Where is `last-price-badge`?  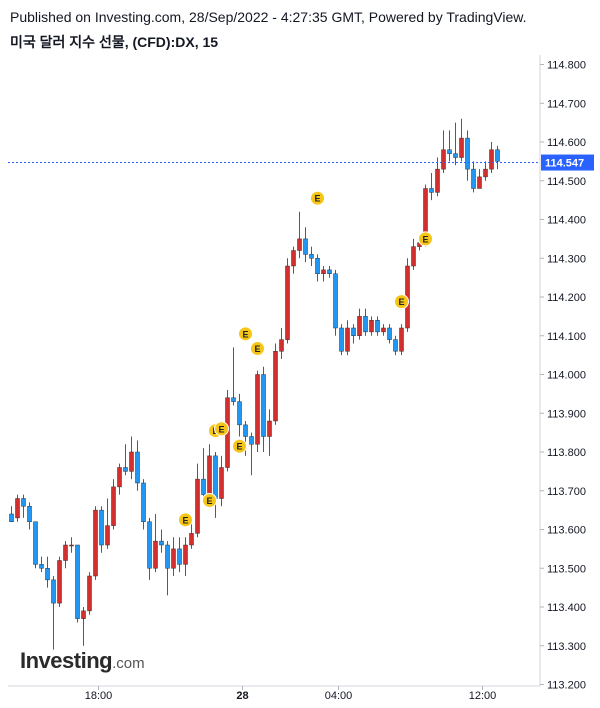
last-price-badge is located at coordinates (567, 162).